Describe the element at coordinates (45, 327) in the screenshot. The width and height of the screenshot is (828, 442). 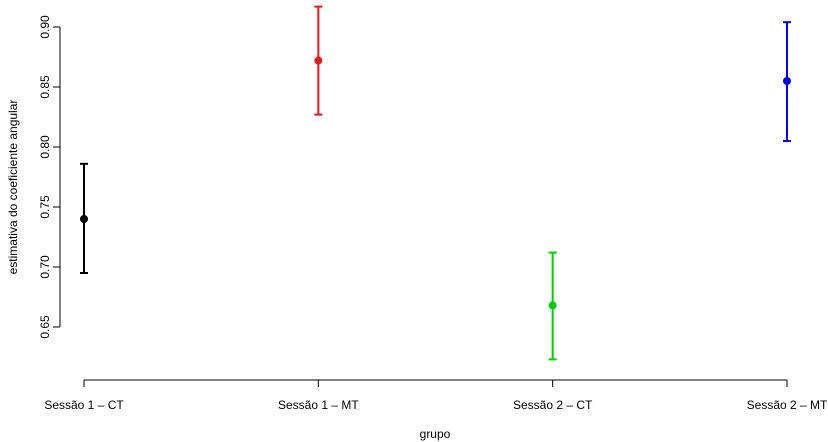
I see `y-tick-label: 0.65` at that location.